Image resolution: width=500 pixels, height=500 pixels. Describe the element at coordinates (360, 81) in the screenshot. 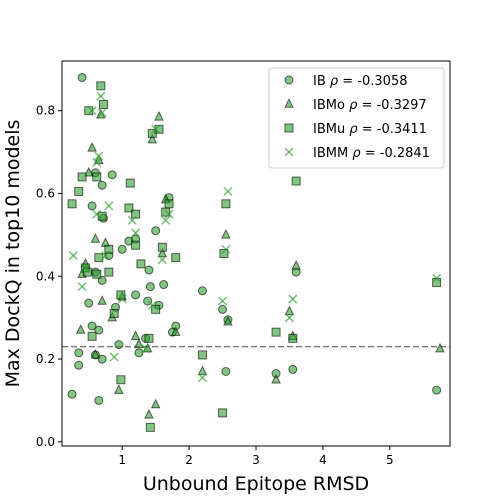

I see `legend-entry-ib: IB ρ = -0.3058` at that location.